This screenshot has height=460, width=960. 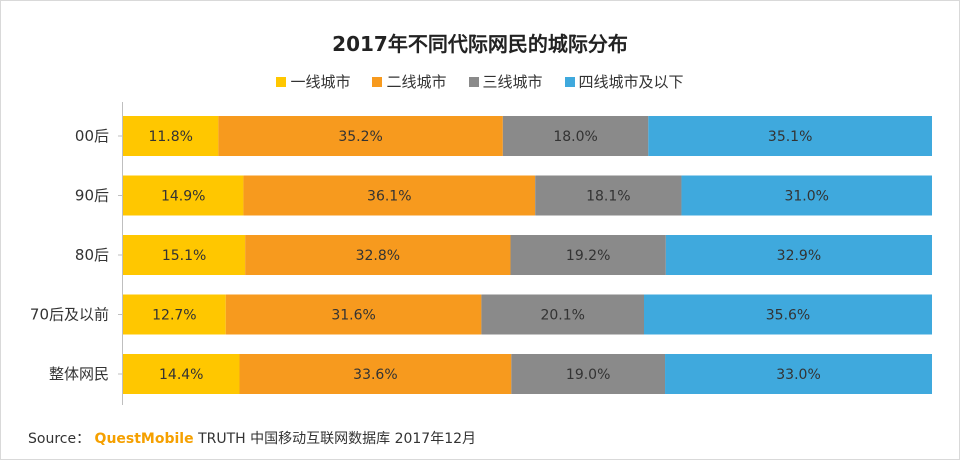 I want to click on legend-label-tier3: 三线城市, so click(x=512, y=82).